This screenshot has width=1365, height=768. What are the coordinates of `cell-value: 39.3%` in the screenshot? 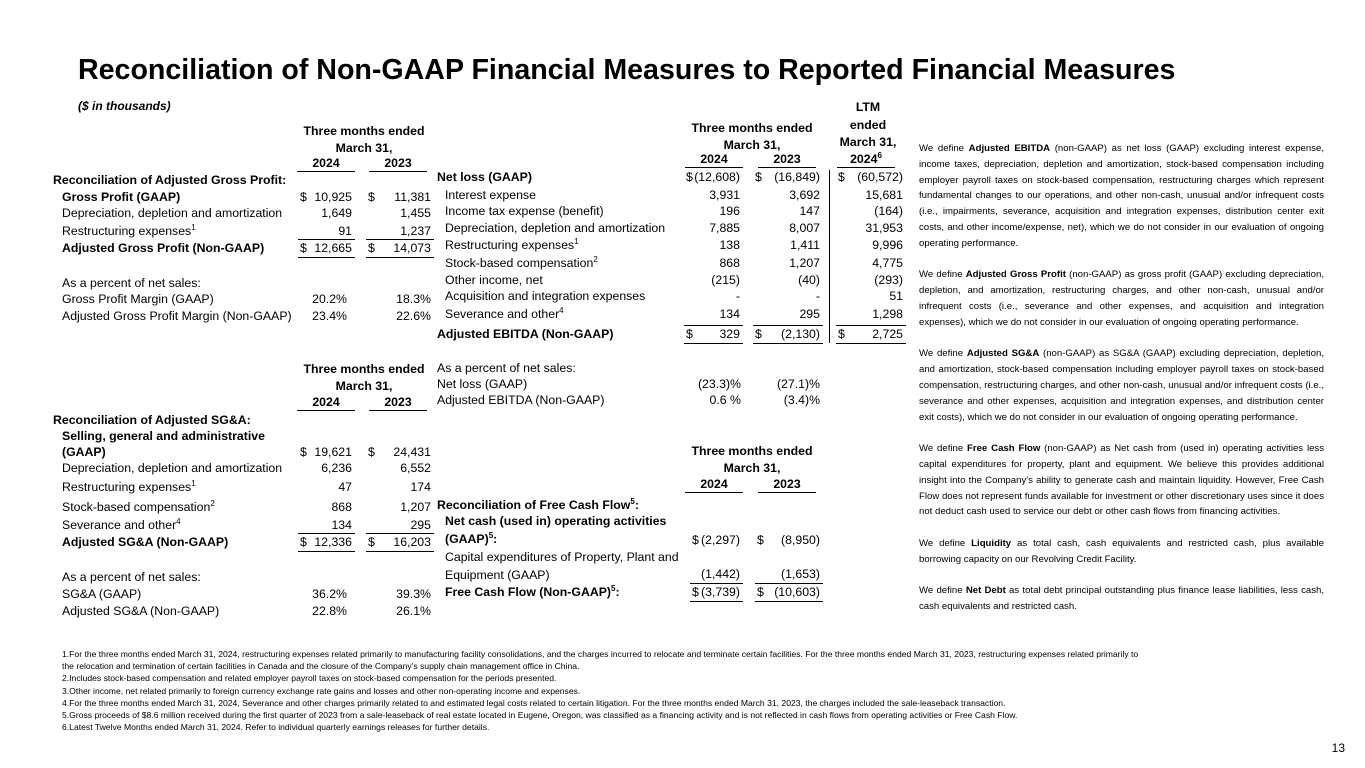 It's located at (413, 594).